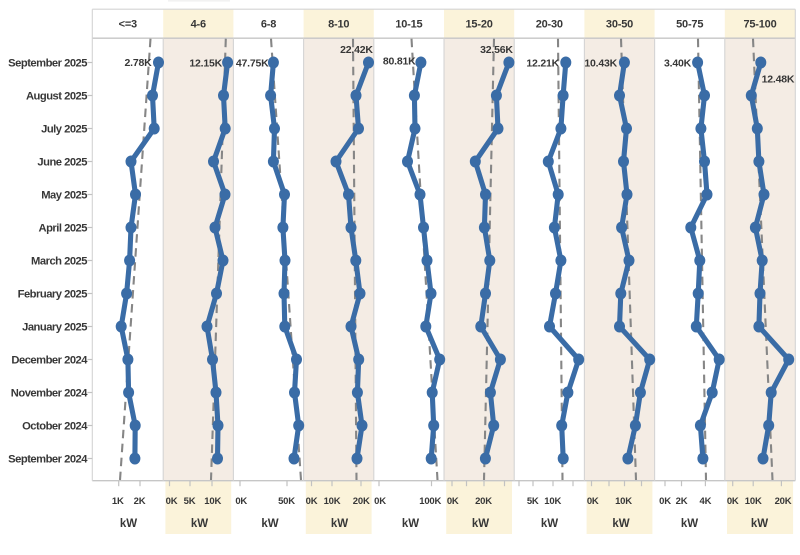 The height and width of the screenshot is (555, 800). Describe the element at coordinates (356, 50) in the screenshot. I see `svg-text: 22.42K` at that location.